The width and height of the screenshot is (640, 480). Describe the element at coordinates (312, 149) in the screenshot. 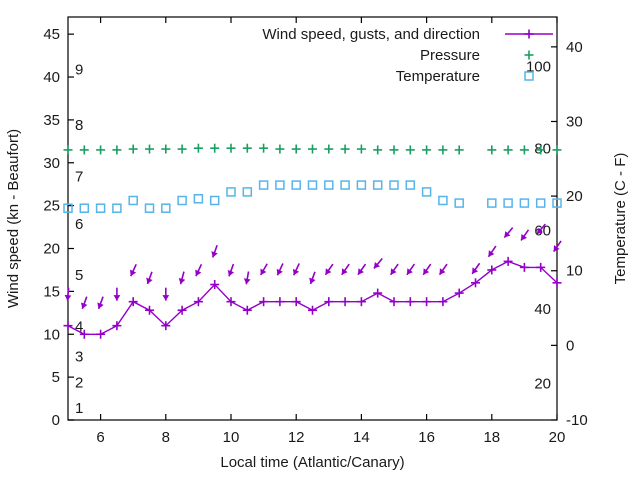

I see `series-pressure` at that location.